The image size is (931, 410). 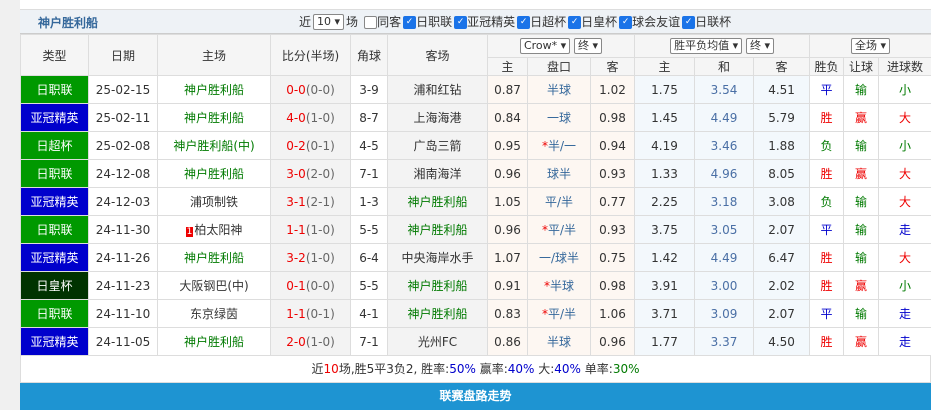 I want to click on goals-result: 大, so click(x=905, y=118).